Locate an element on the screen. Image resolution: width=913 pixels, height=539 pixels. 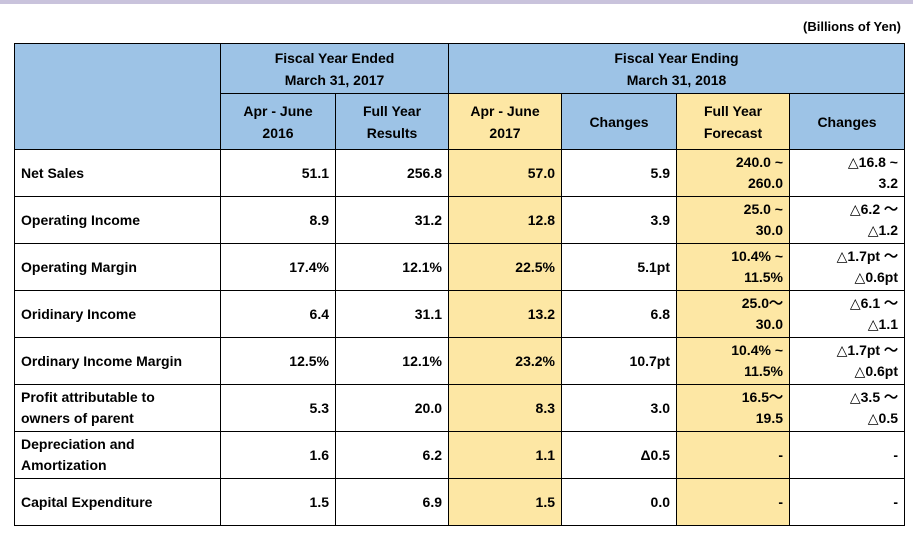
cell-changes-forecast-low: △1.7pt ～ is located at coordinates (867, 350).